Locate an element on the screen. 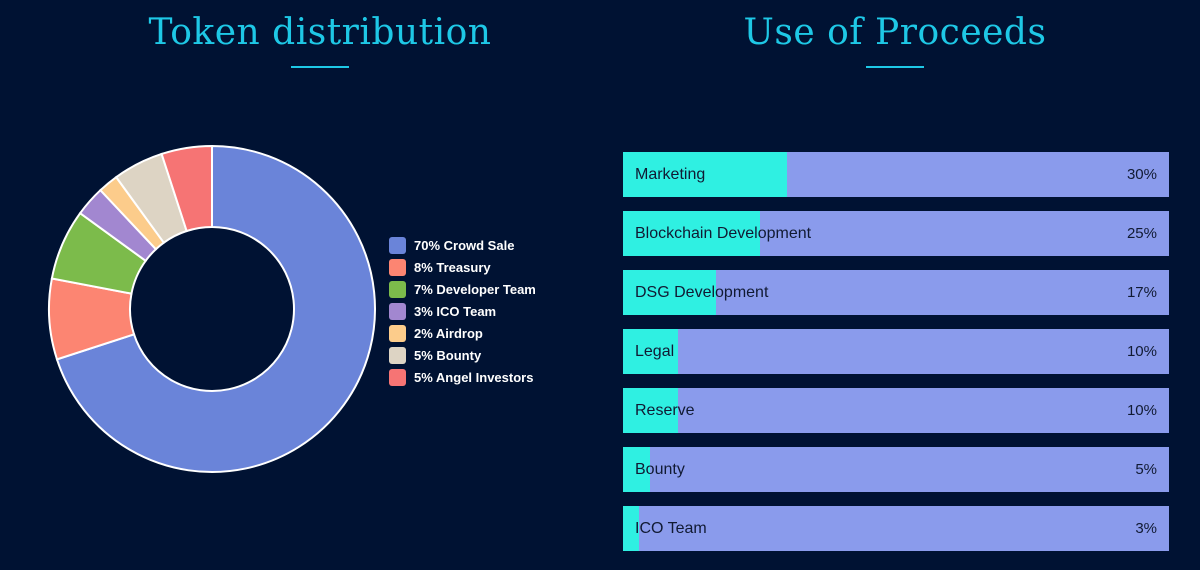  proceeds-bar-value: 30% is located at coordinates (1141, 174).